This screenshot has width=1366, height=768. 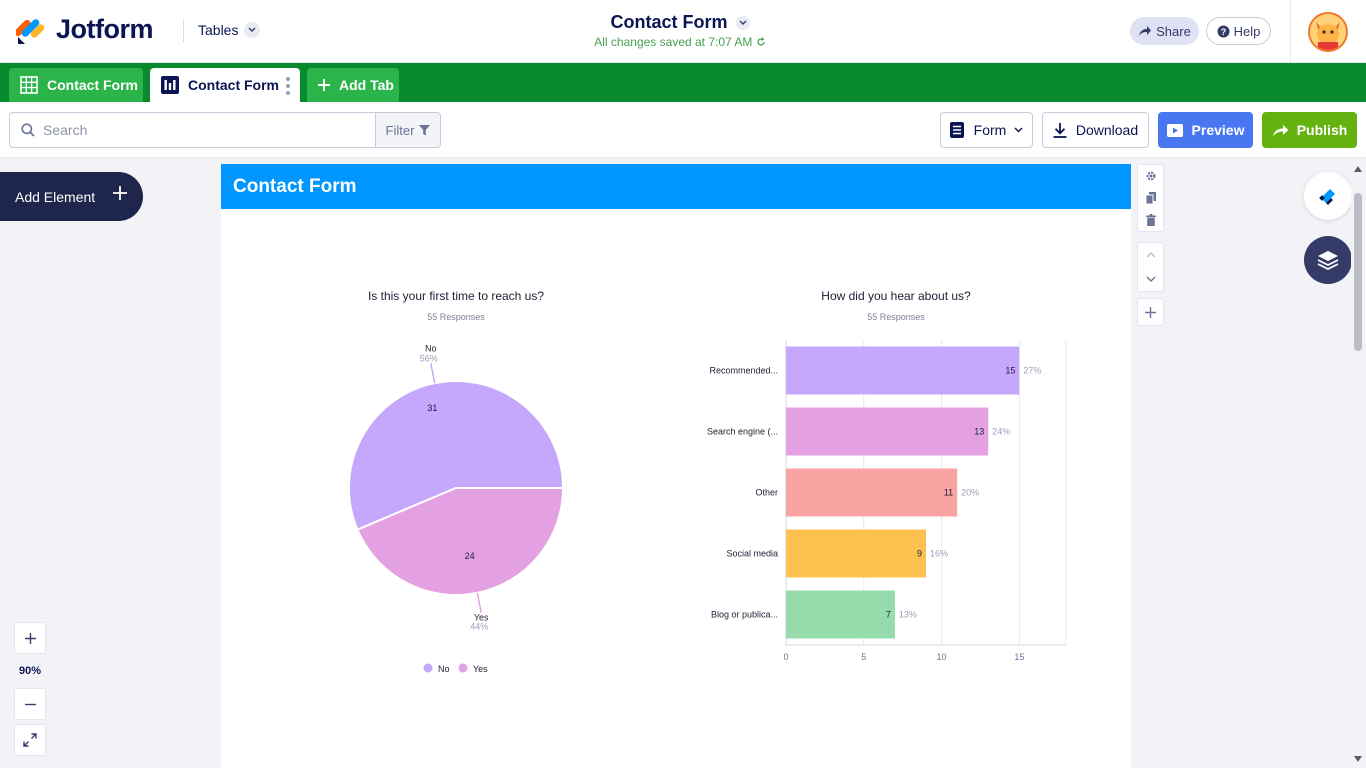 I want to click on legend-swatch, so click(x=428, y=668).